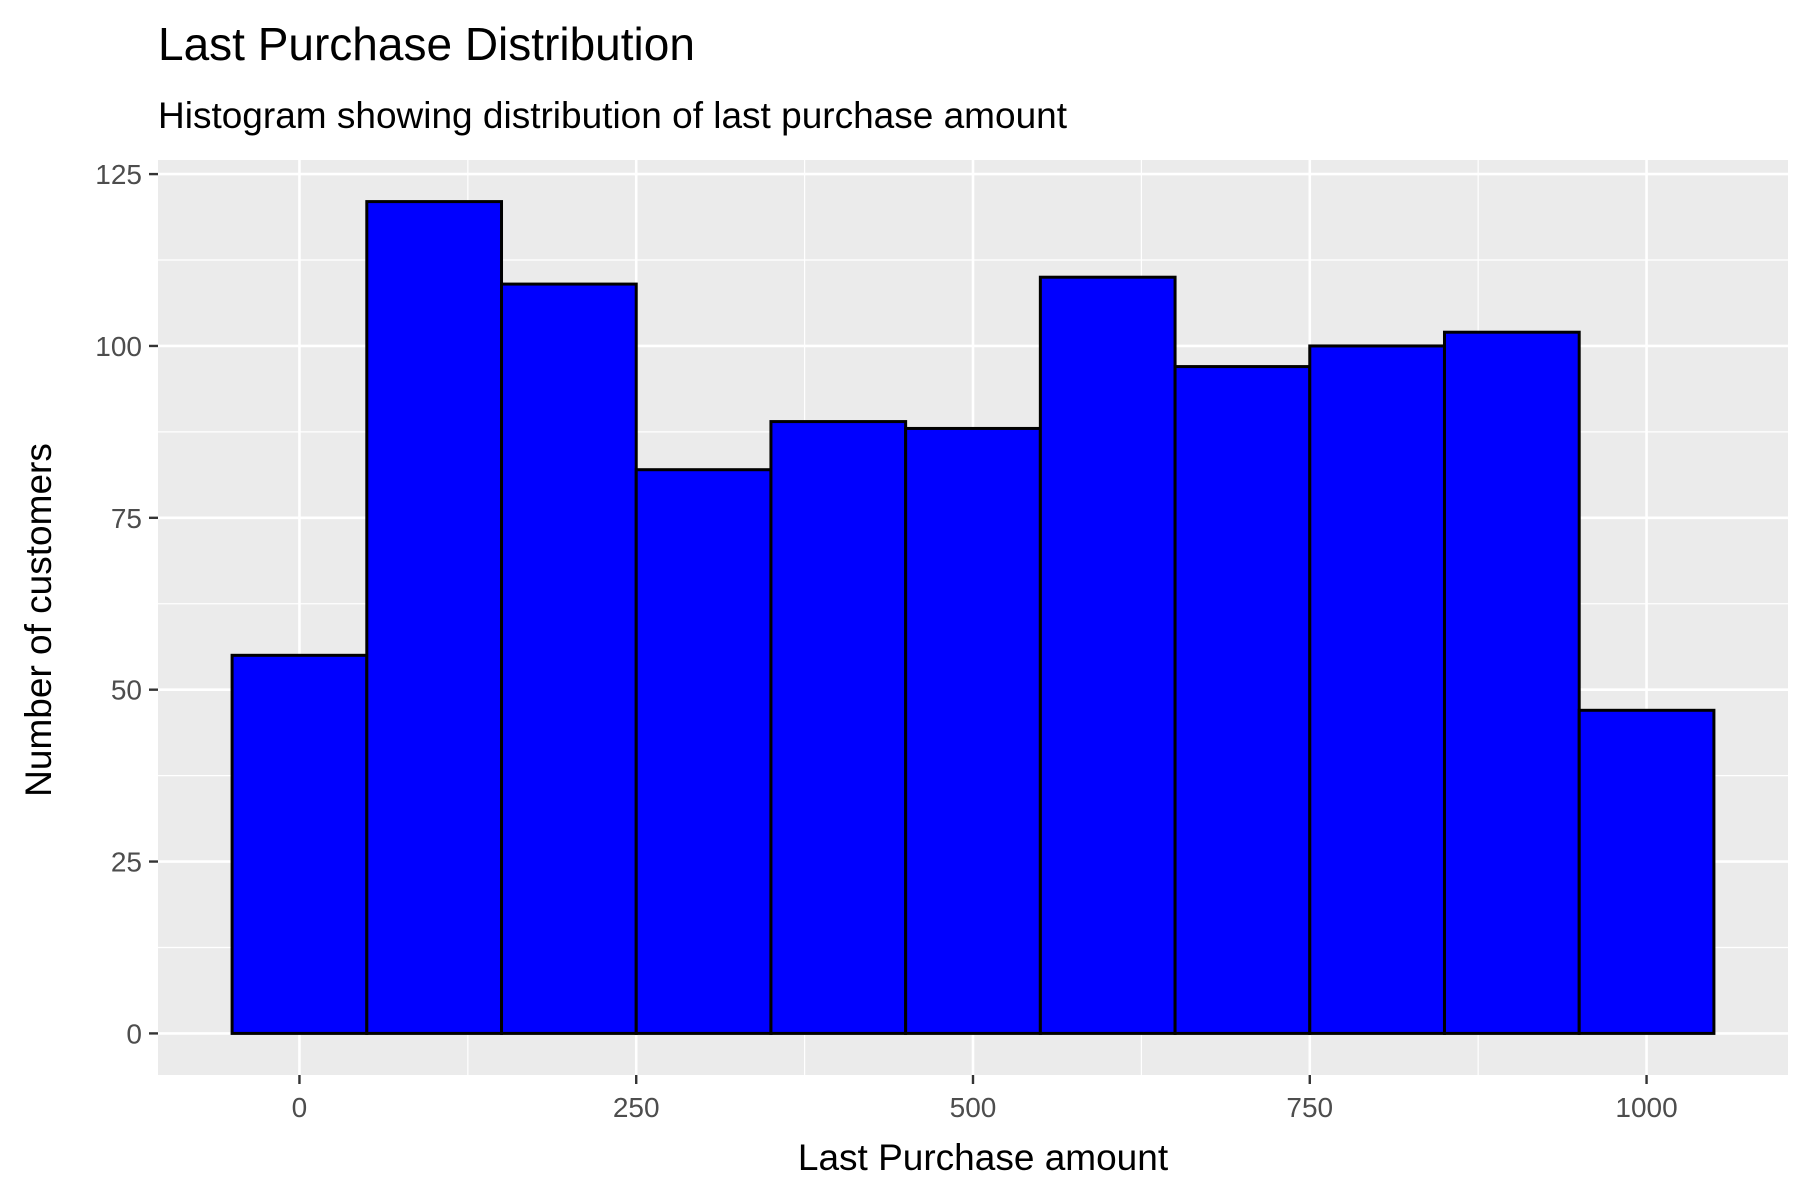  What do you see at coordinates (1309, 1107) in the screenshot?
I see `x-tick-label: 750` at bounding box center [1309, 1107].